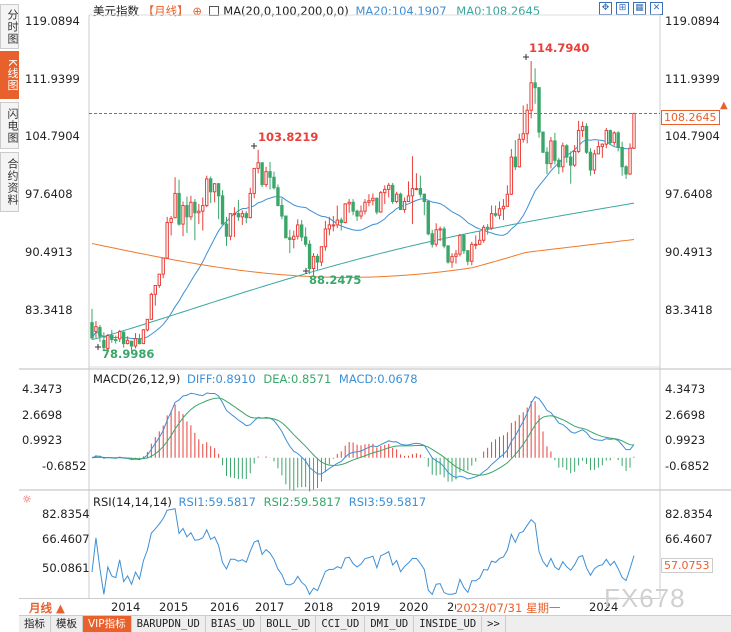  I want to click on price-tick-left: 90.4913, so click(49, 252).